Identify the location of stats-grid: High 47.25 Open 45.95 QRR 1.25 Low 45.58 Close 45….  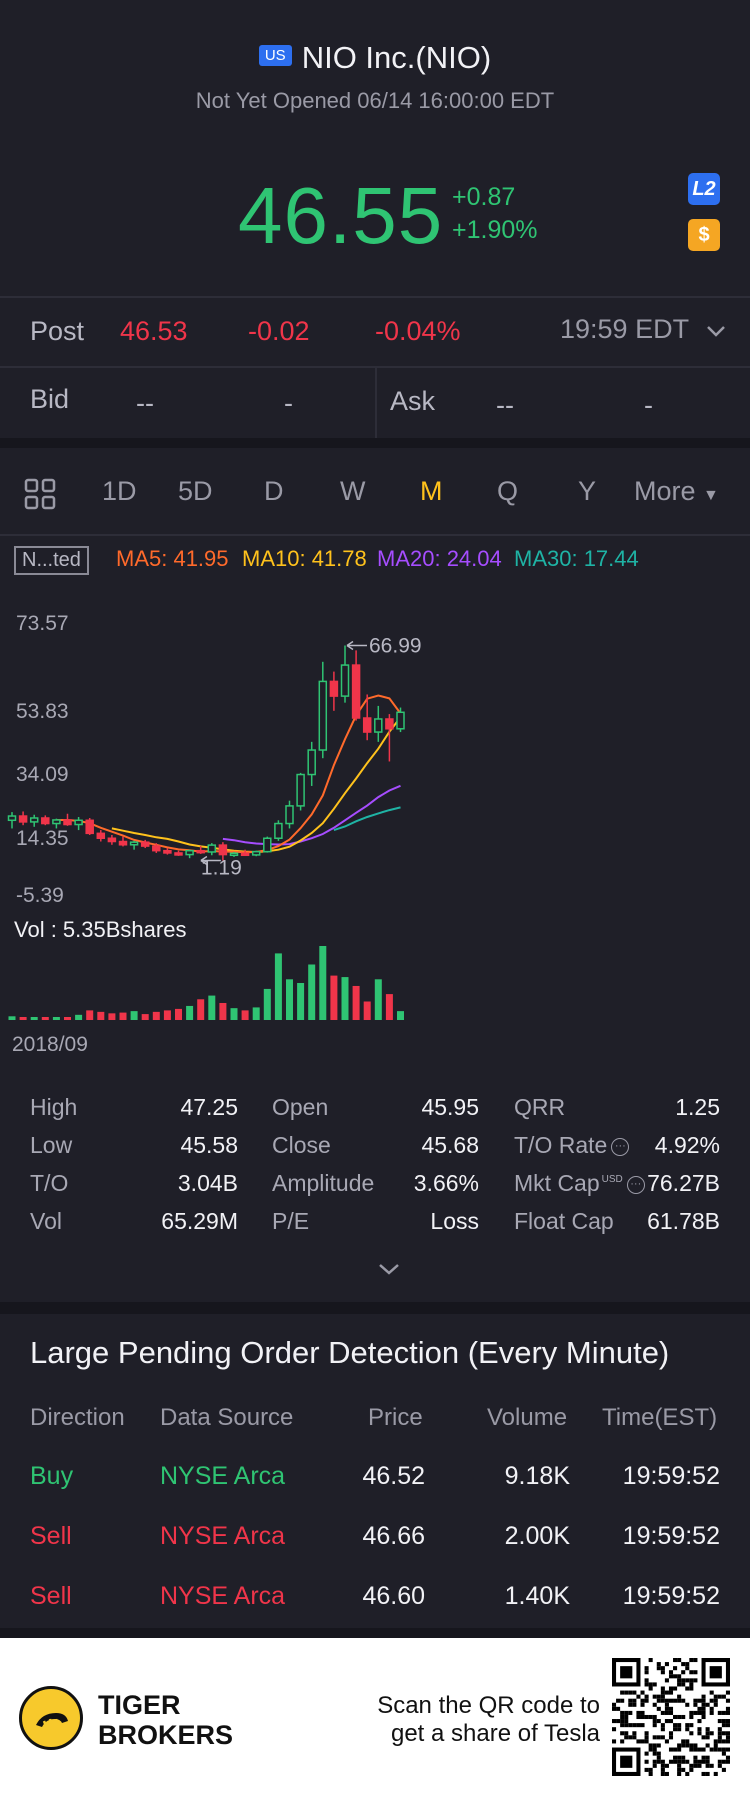
(375, 1190).